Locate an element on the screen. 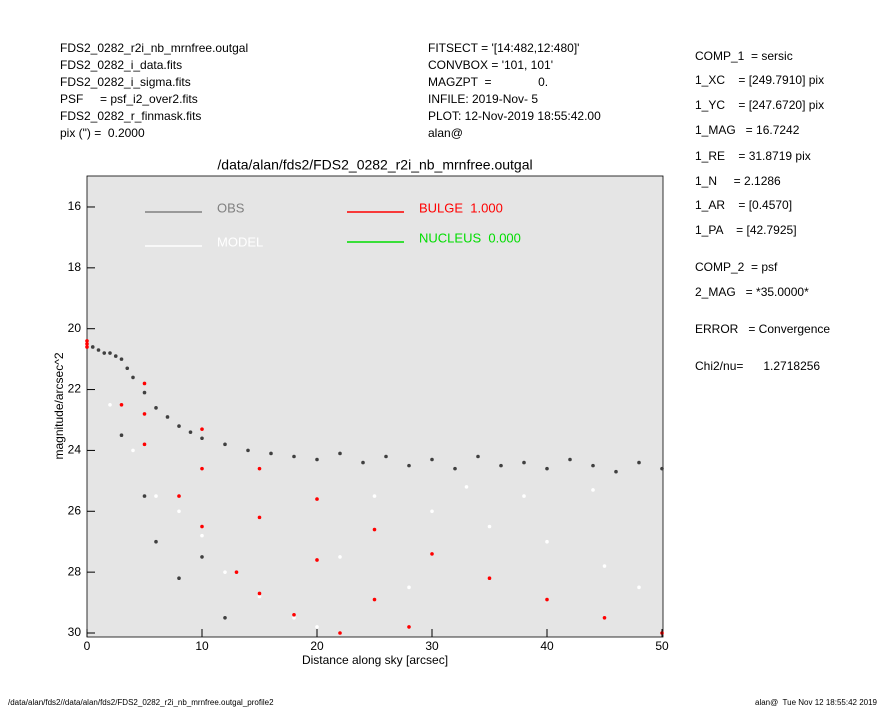 This screenshot has height=708, width=885. legend-label: MODEL is located at coordinates (240, 241).